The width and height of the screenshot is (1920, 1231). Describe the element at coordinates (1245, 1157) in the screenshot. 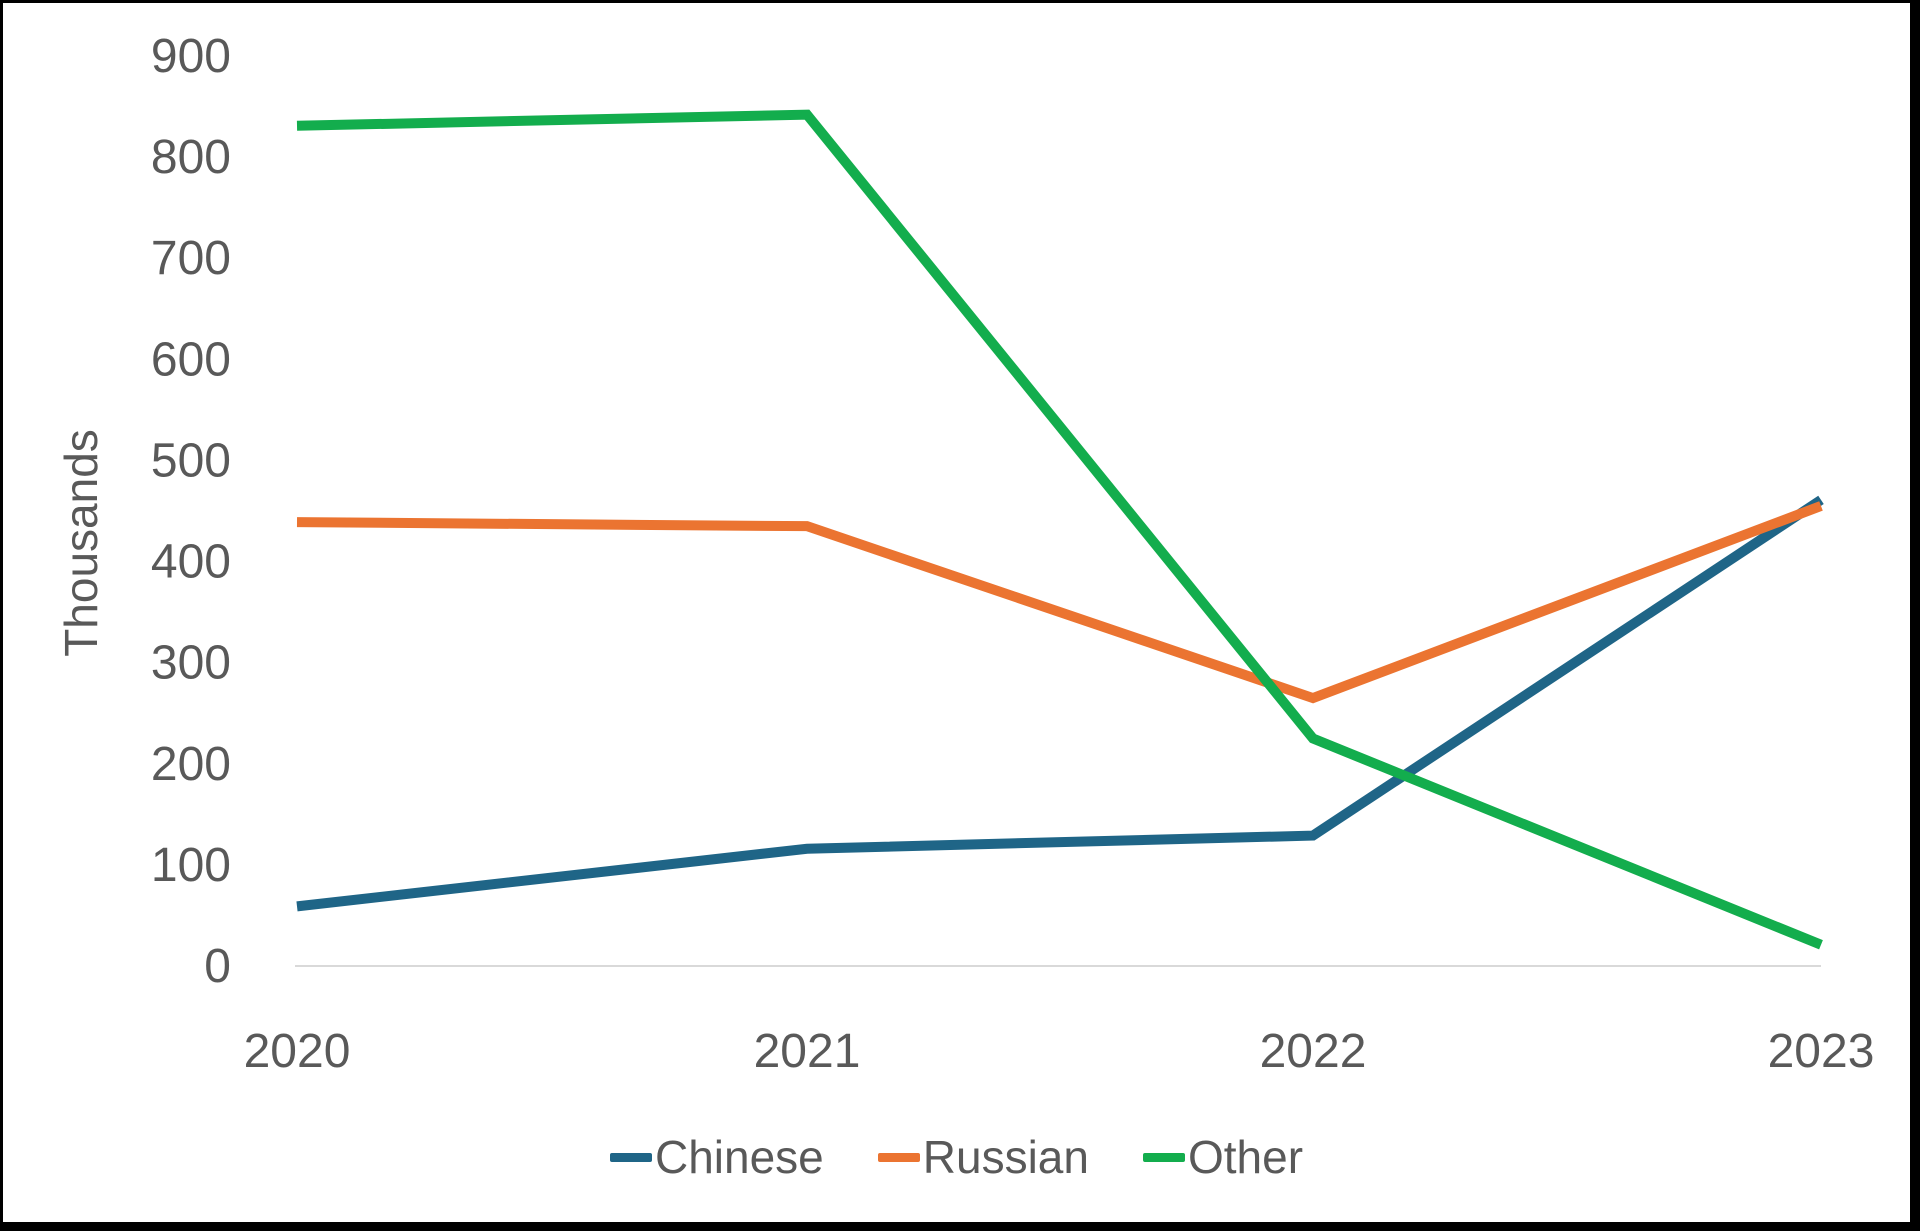

I see `legend-label-other: Other` at that location.